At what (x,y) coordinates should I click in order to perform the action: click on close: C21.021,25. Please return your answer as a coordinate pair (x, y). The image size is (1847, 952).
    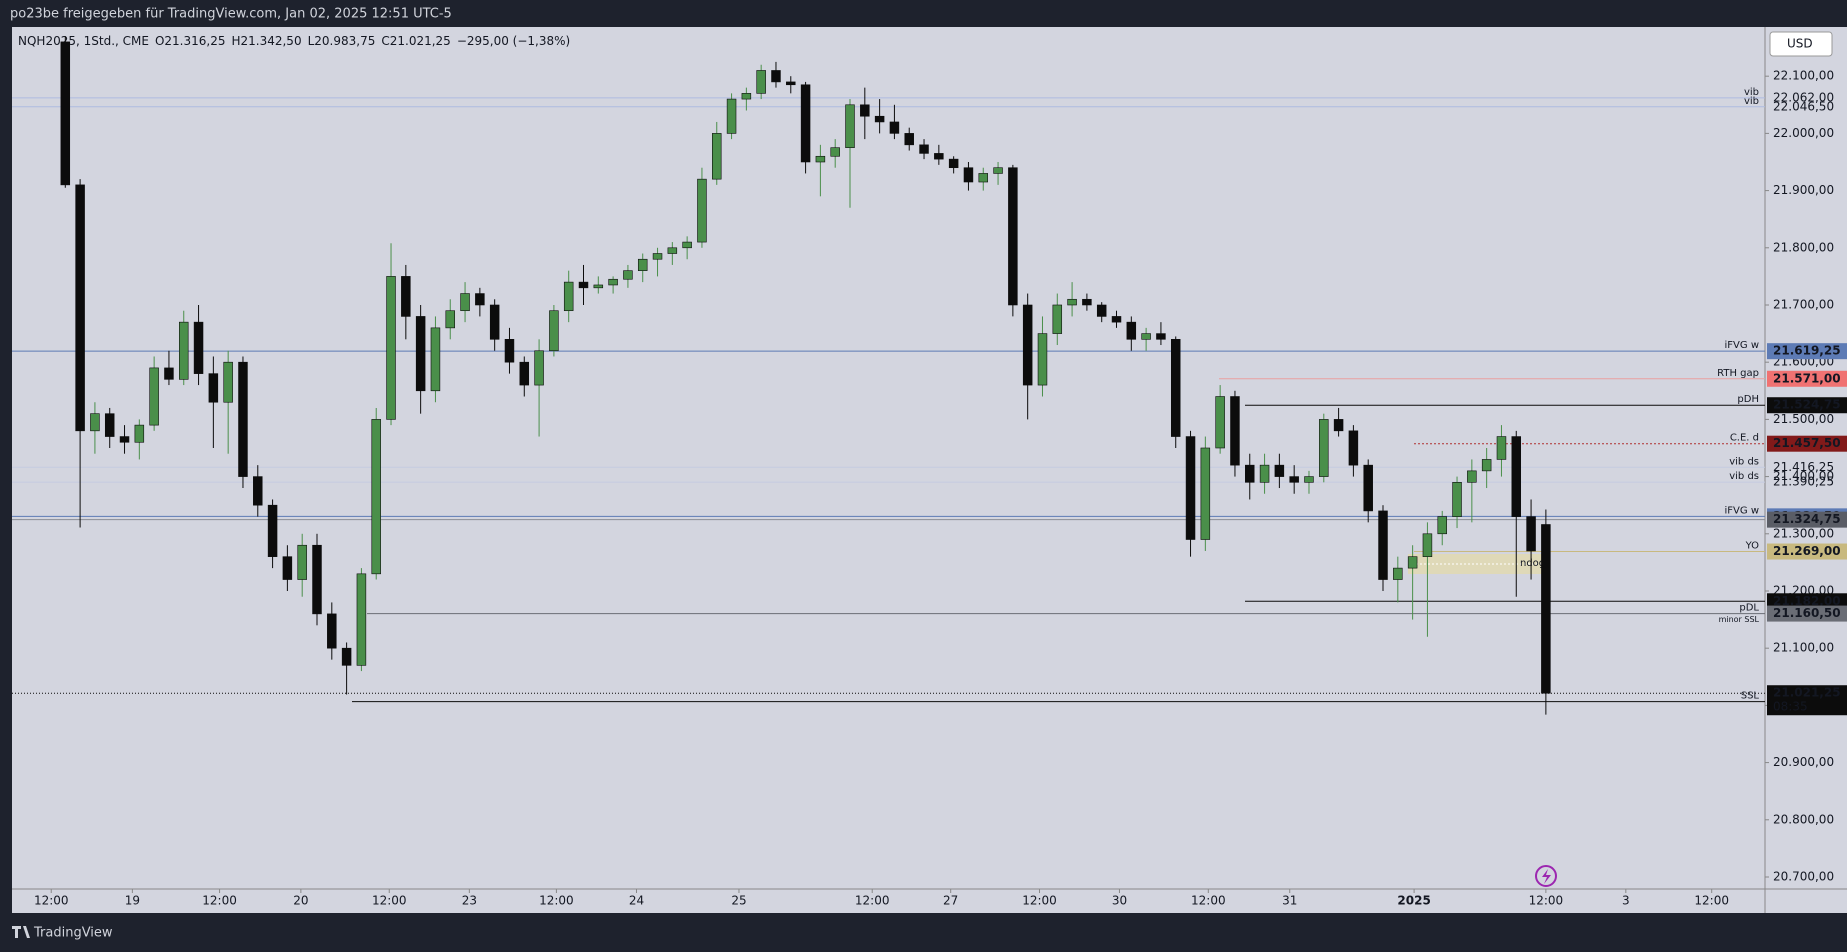
    Looking at the image, I should click on (415, 41).